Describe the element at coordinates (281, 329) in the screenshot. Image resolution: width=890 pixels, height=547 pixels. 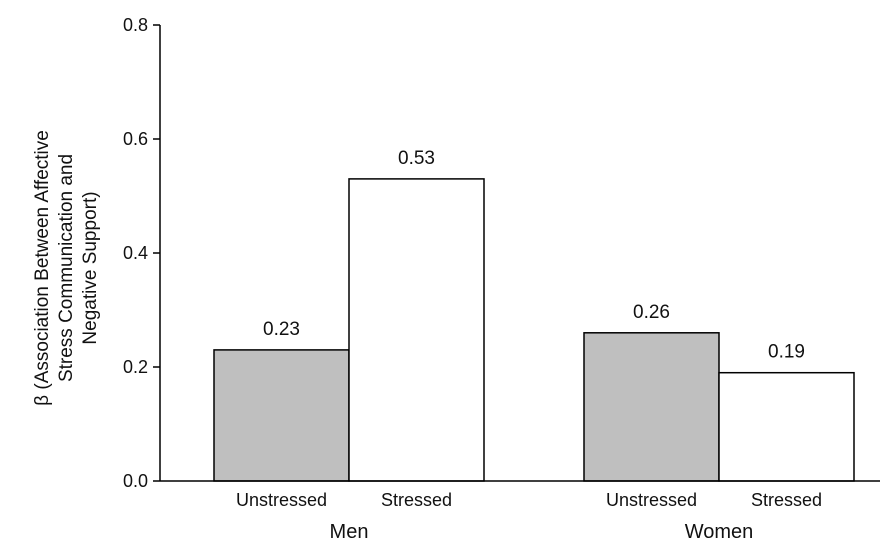
I see `bar-value-label: 0.23` at that location.